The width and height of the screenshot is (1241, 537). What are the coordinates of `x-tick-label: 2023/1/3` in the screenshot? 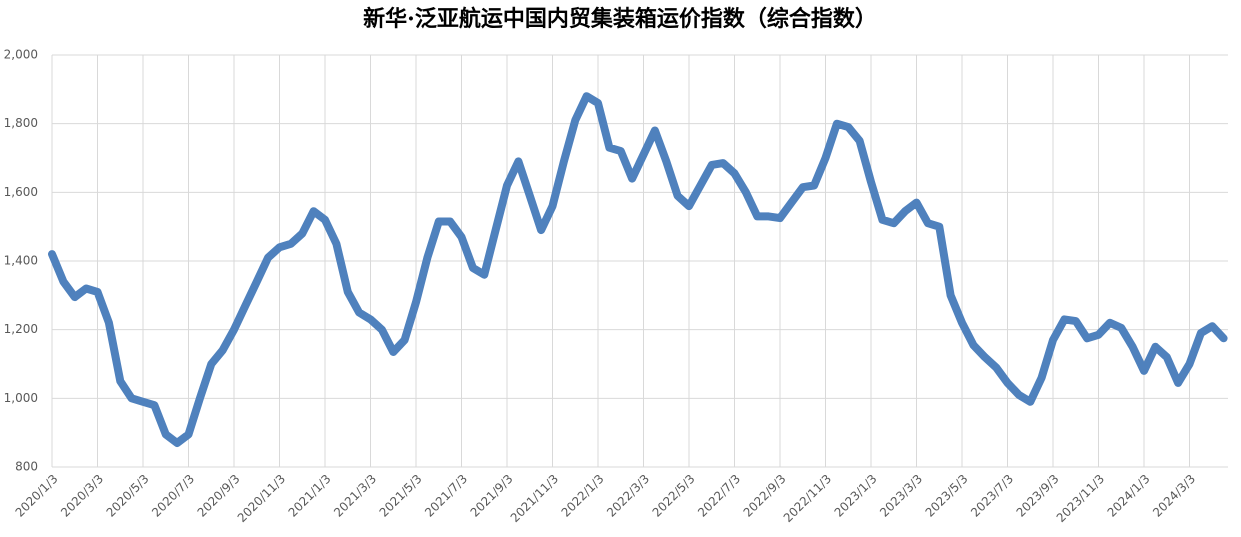 It's located at (856, 496).